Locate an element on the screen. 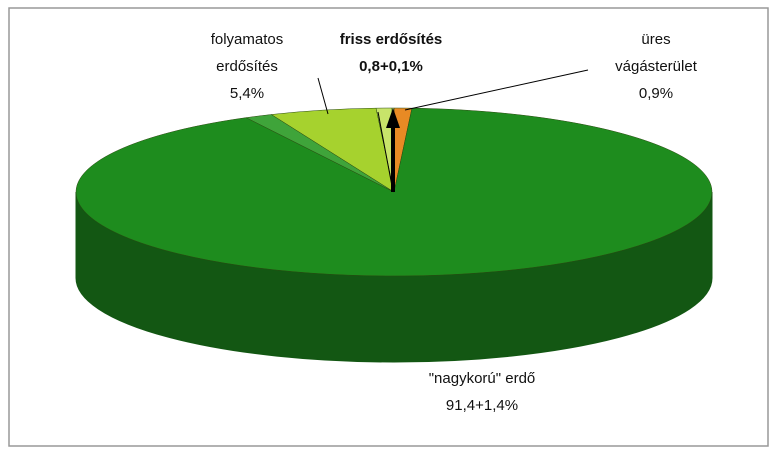 The width and height of the screenshot is (778, 456). slice-value-label: 0,9% is located at coordinates (656, 93).